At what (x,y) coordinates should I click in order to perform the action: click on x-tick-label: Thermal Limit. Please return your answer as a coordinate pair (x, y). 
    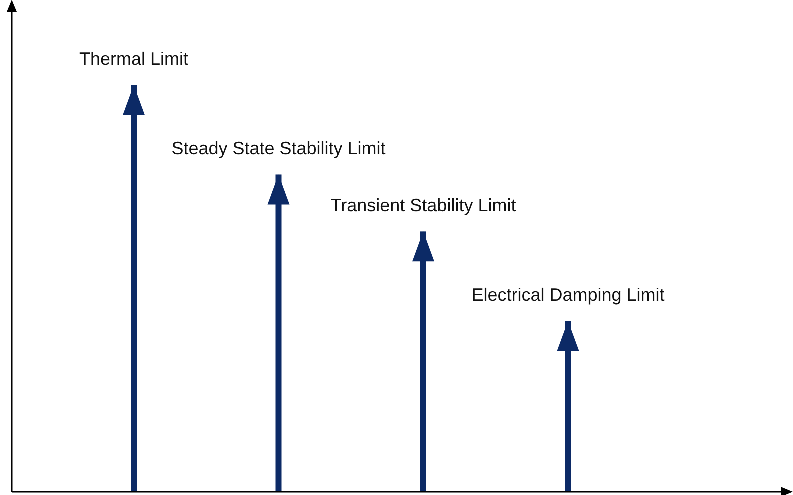
    Looking at the image, I should click on (134, 59).